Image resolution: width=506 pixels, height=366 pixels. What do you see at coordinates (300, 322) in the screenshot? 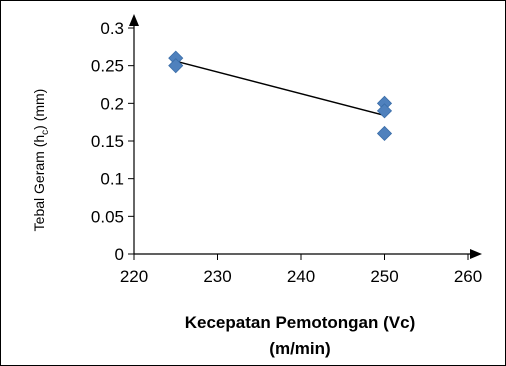
I see `x-axis-label-line-1: Kecepatan Pemotongan (Vc)` at bounding box center [300, 322].